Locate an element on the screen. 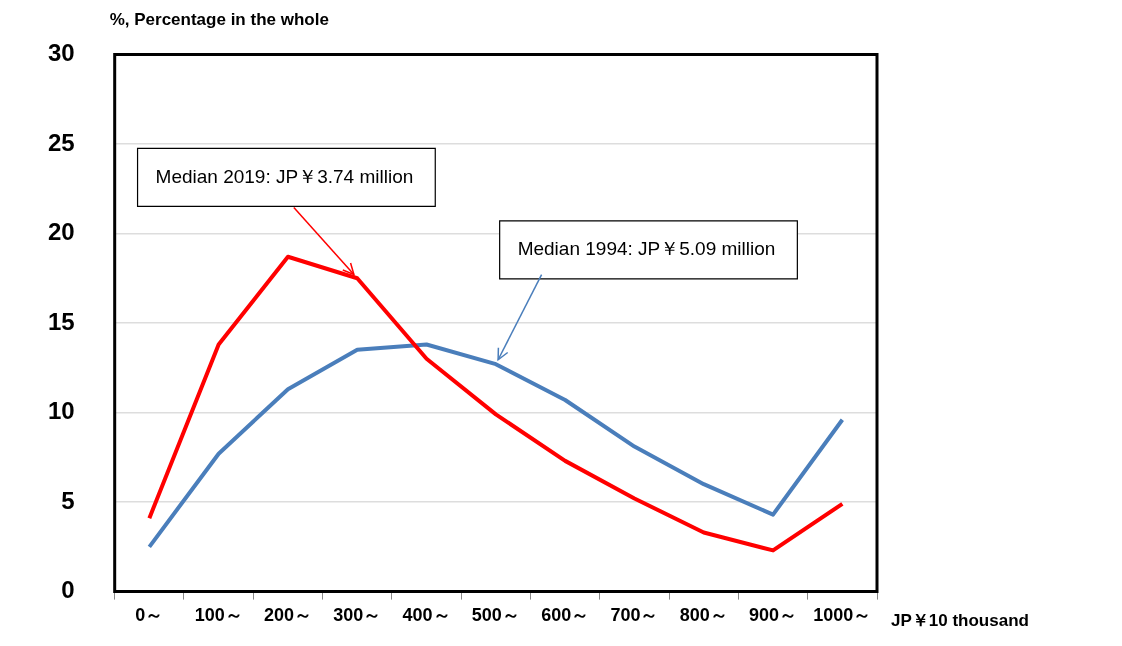 This screenshot has width=1122, height=646. y-tick-label: 10 is located at coordinates (61, 411).